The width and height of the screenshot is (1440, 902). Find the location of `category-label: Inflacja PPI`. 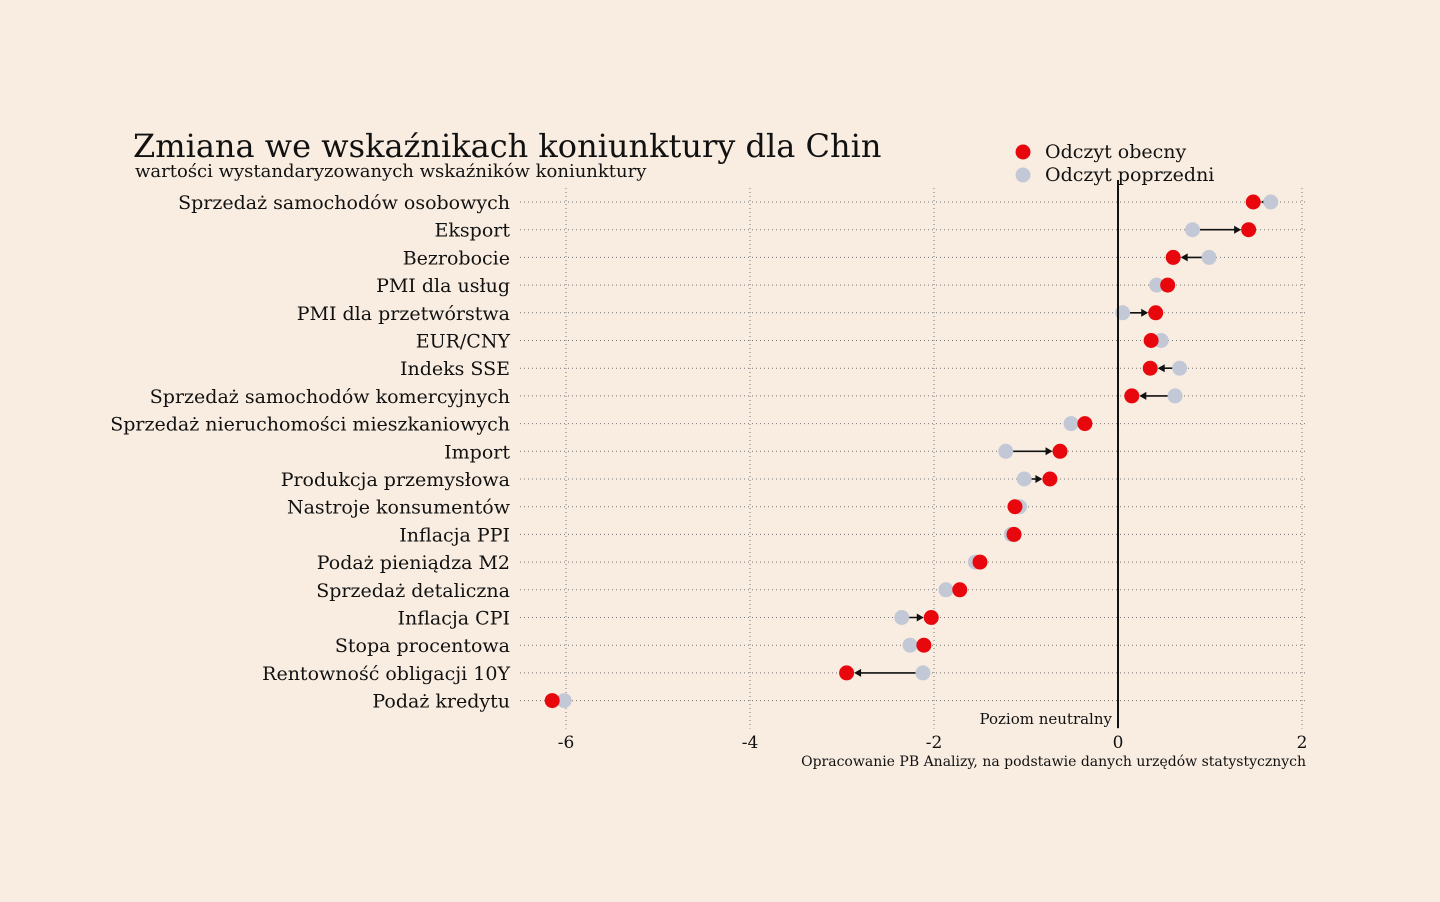

category-label: Inflacja PPI is located at coordinates (454, 535).